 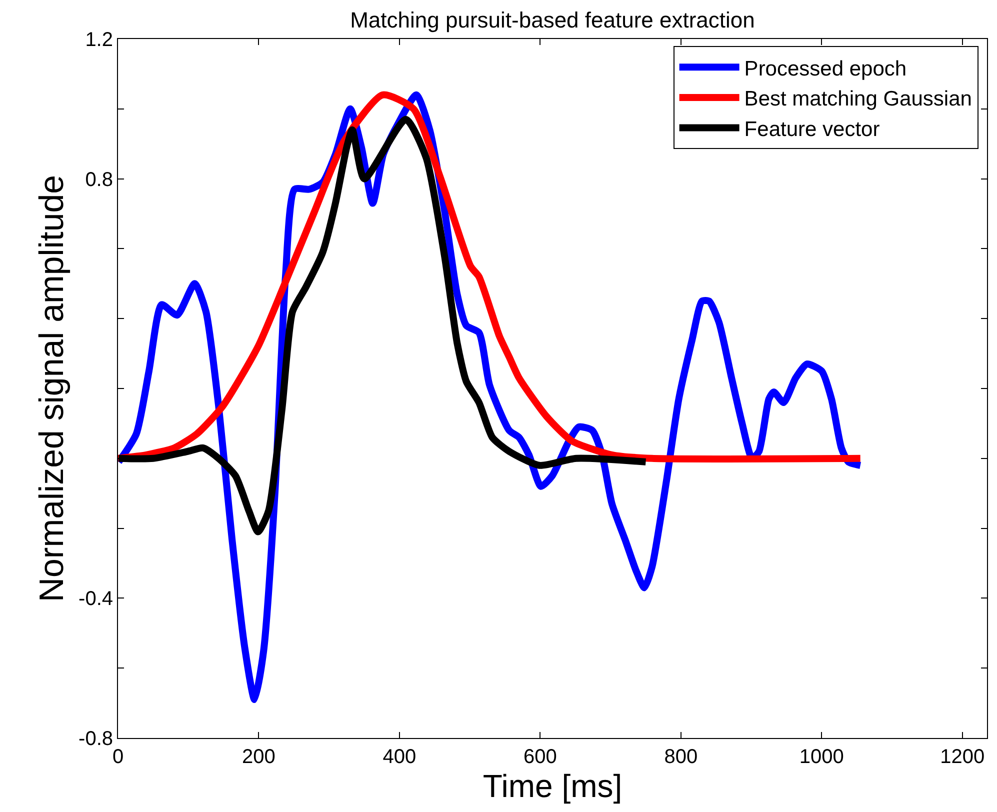 I want to click on y-axis-title: Normalized signal amplitude, so click(x=52, y=388).